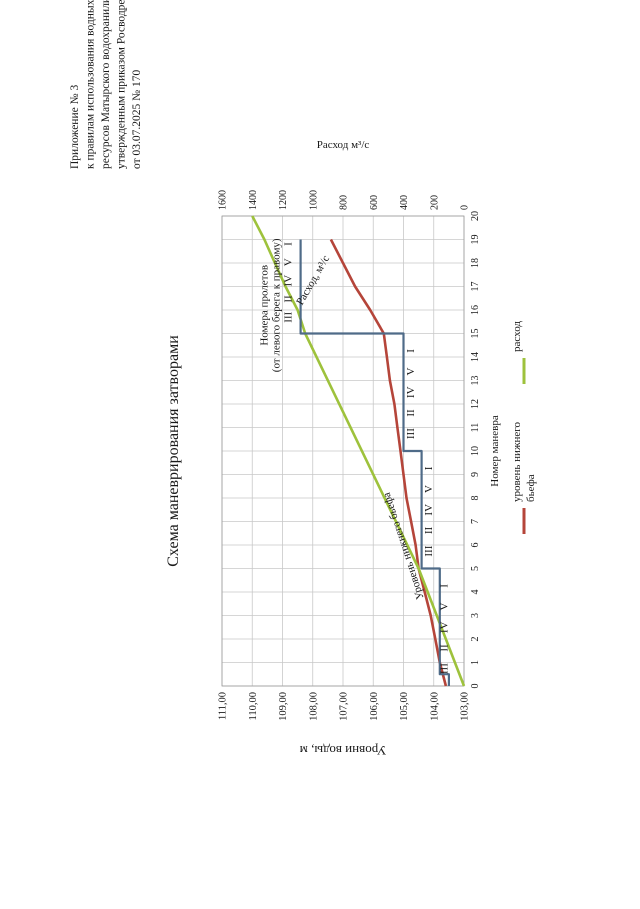 The width and height of the screenshot is (640, 909). Describe the element at coordinates (517, 461) in the screenshot. I see `legend-label: уровень нижнего` at that location.